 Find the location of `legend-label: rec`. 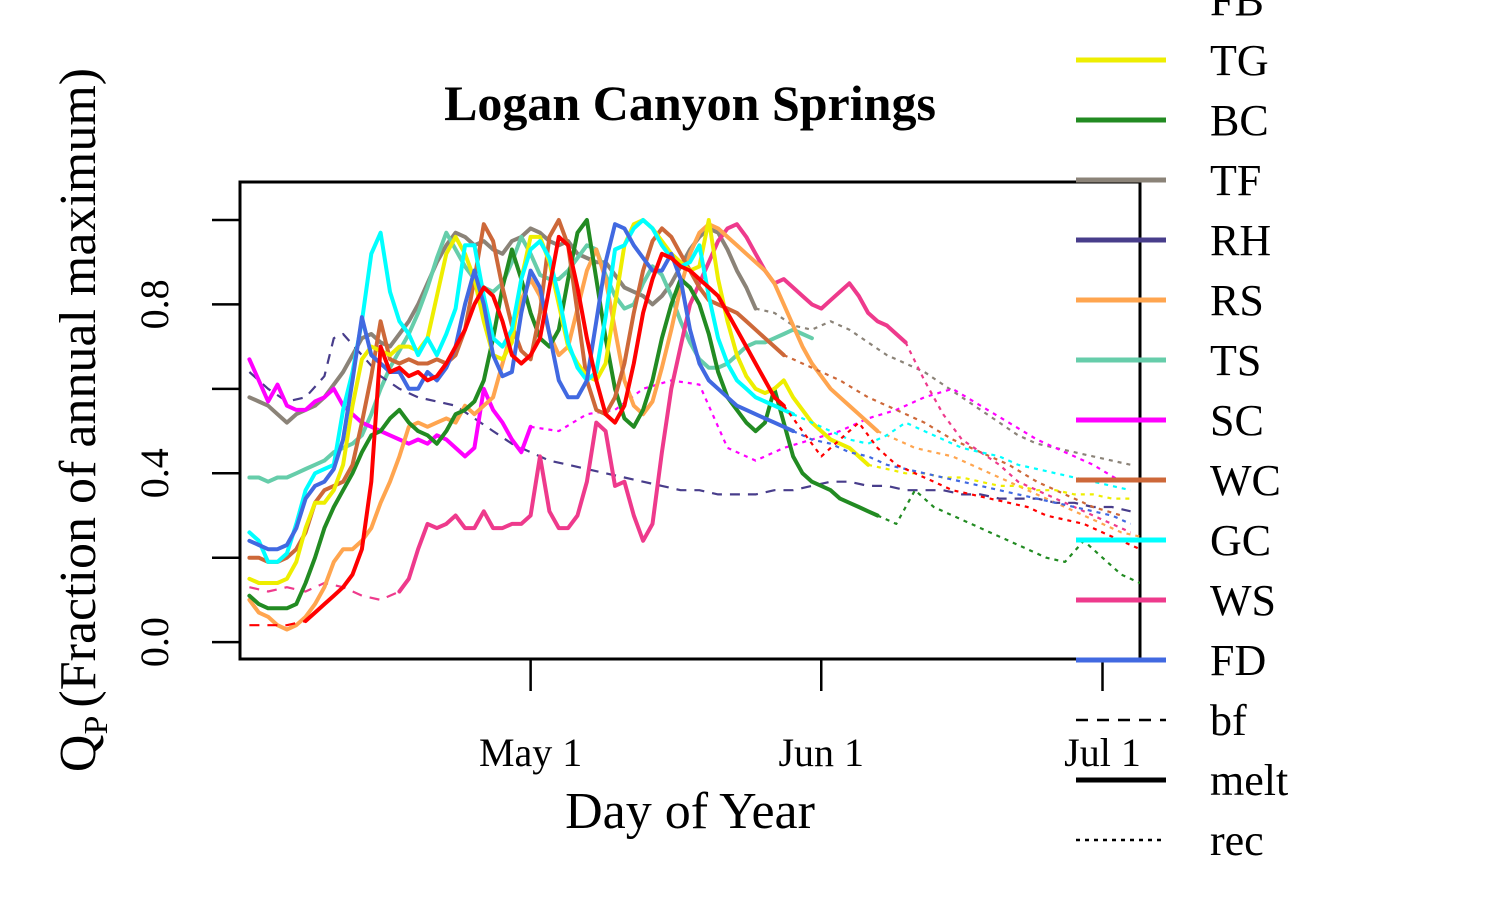

legend-label: rec is located at coordinates (1237, 840).